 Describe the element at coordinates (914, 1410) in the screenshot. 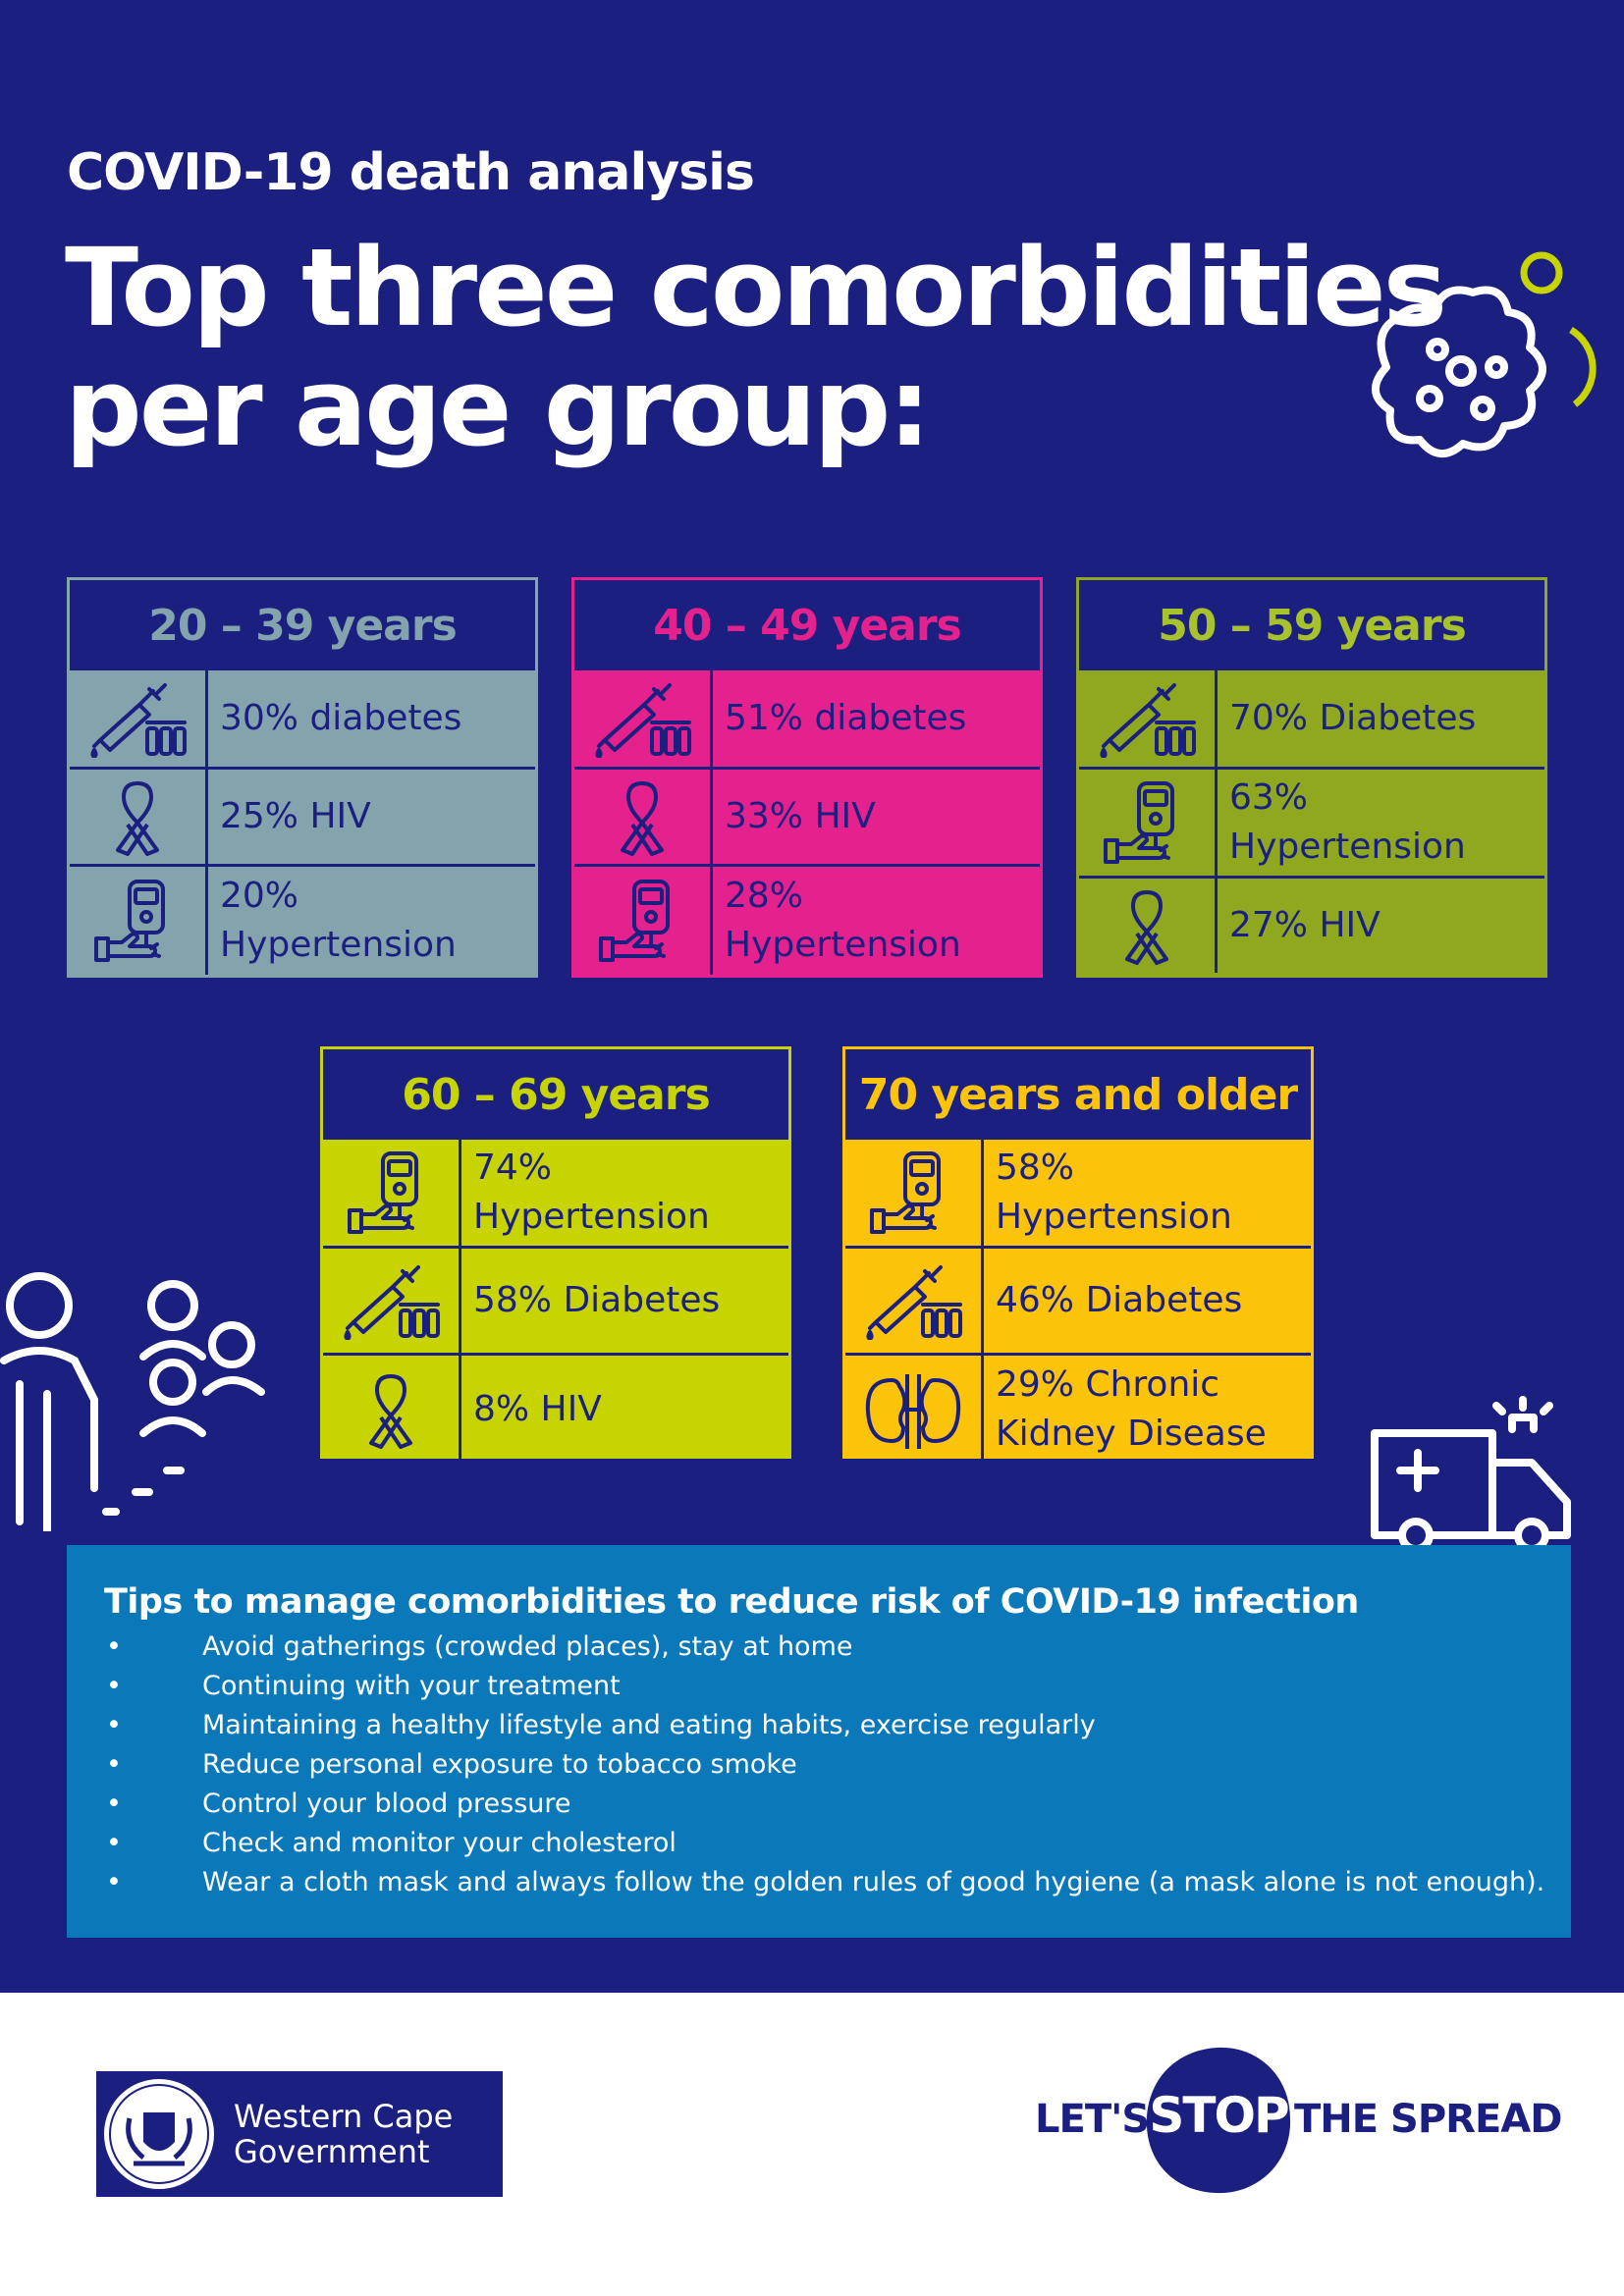

I see `kidney-icon` at that location.